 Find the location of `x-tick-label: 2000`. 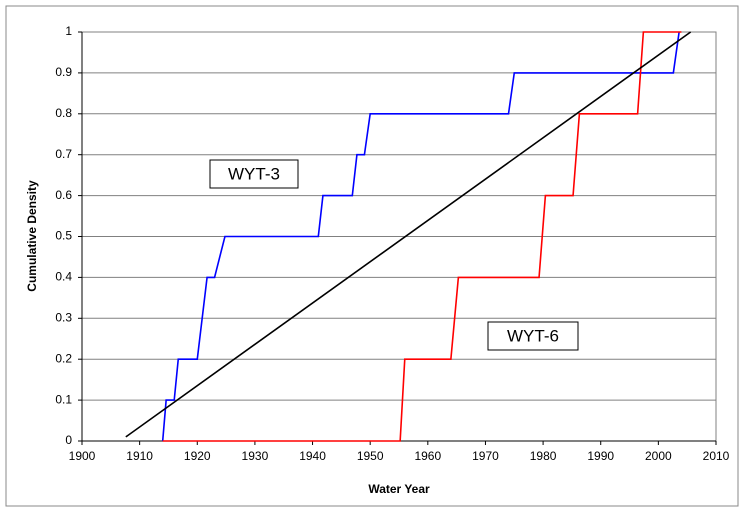

x-tick-label: 2000 is located at coordinates (658, 456).